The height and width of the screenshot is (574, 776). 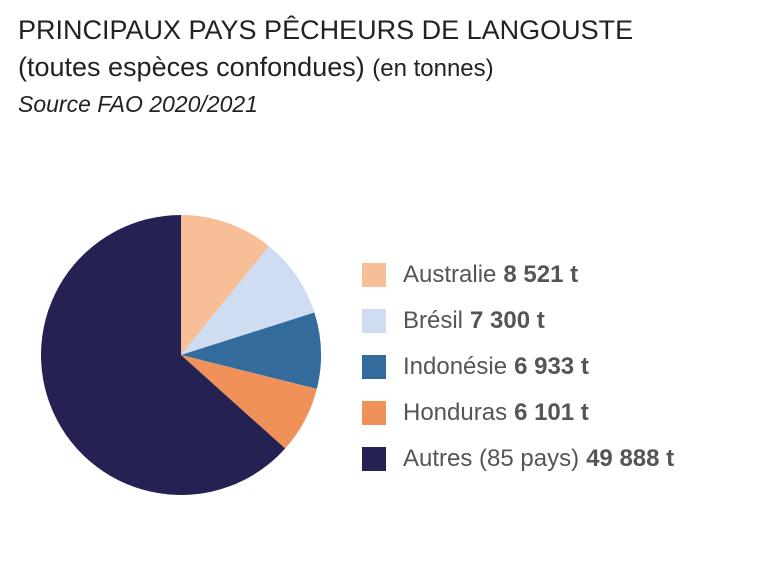 I want to click on pie-slice-br-sil, so click(x=248, y=300).